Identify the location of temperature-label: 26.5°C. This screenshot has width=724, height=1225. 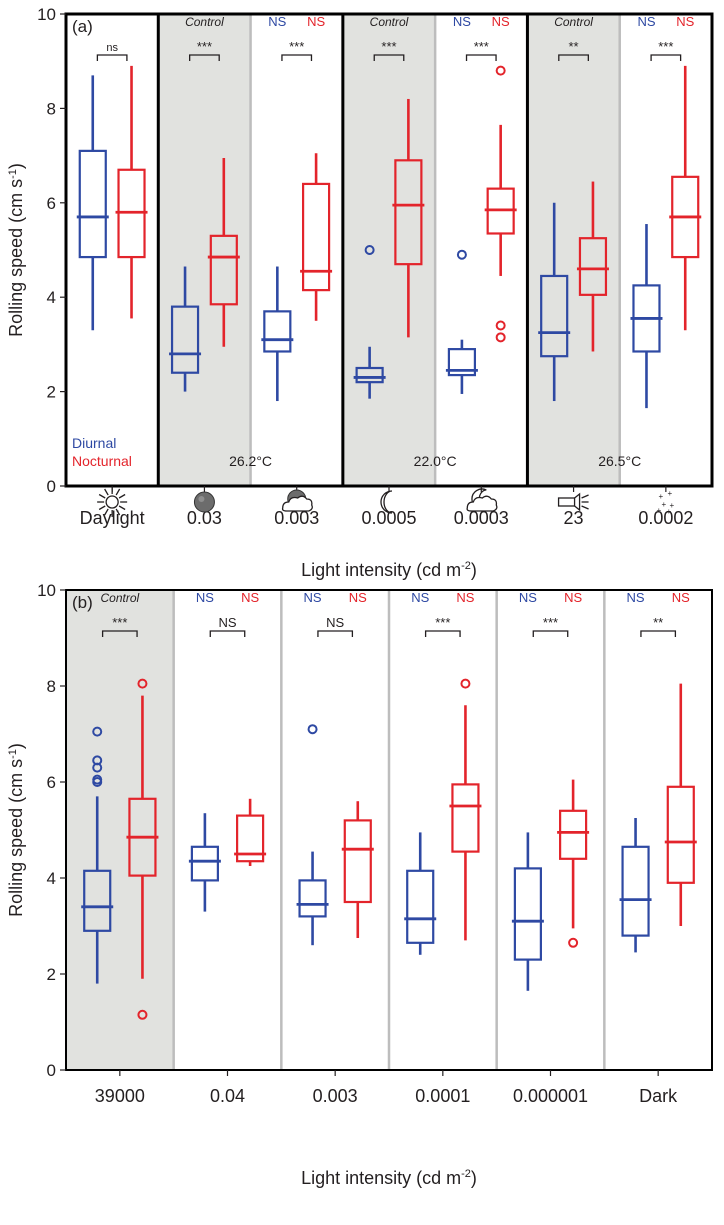
(619, 461).